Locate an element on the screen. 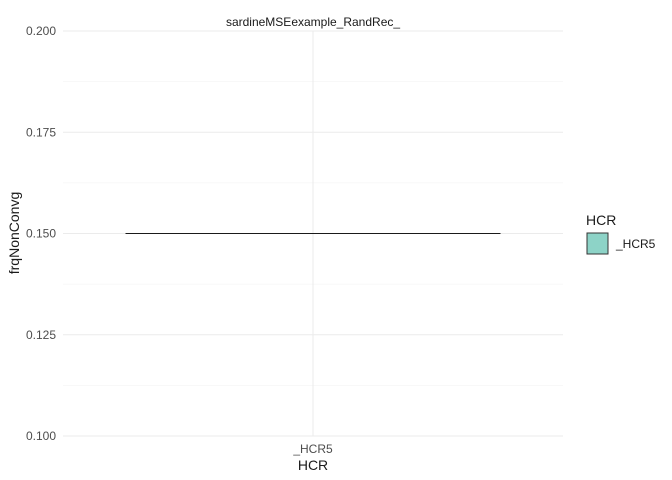 This screenshot has width=672, height=480. y-tick-label: 0.100 is located at coordinates (41, 436).